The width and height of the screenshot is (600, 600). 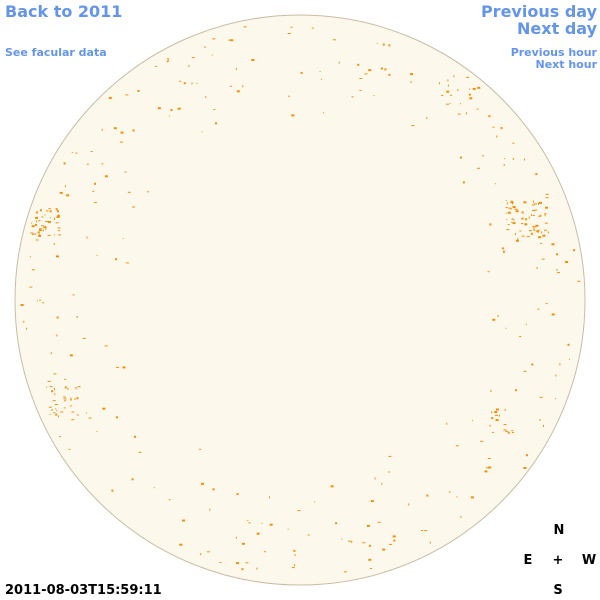 What do you see at coordinates (63, 11) in the screenshot?
I see `back-link: Back to 2011` at bounding box center [63, 11].